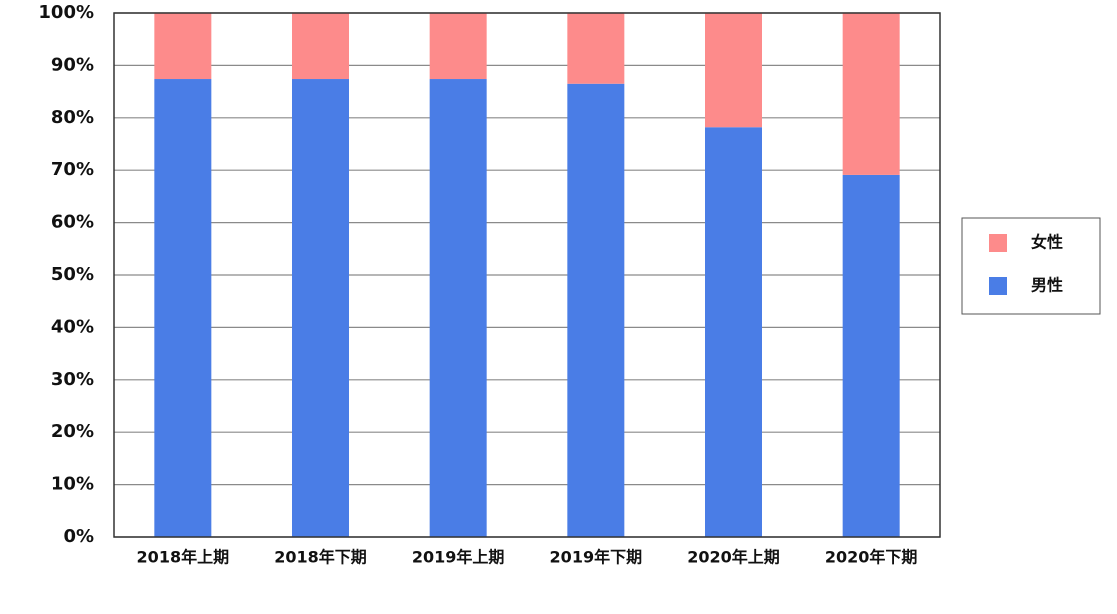 The height and width of the screenshot is (614, 1117). Describe the element at coordinates (72, 222) in the screenshot. I see `y-tick-label: 60%` at that location.